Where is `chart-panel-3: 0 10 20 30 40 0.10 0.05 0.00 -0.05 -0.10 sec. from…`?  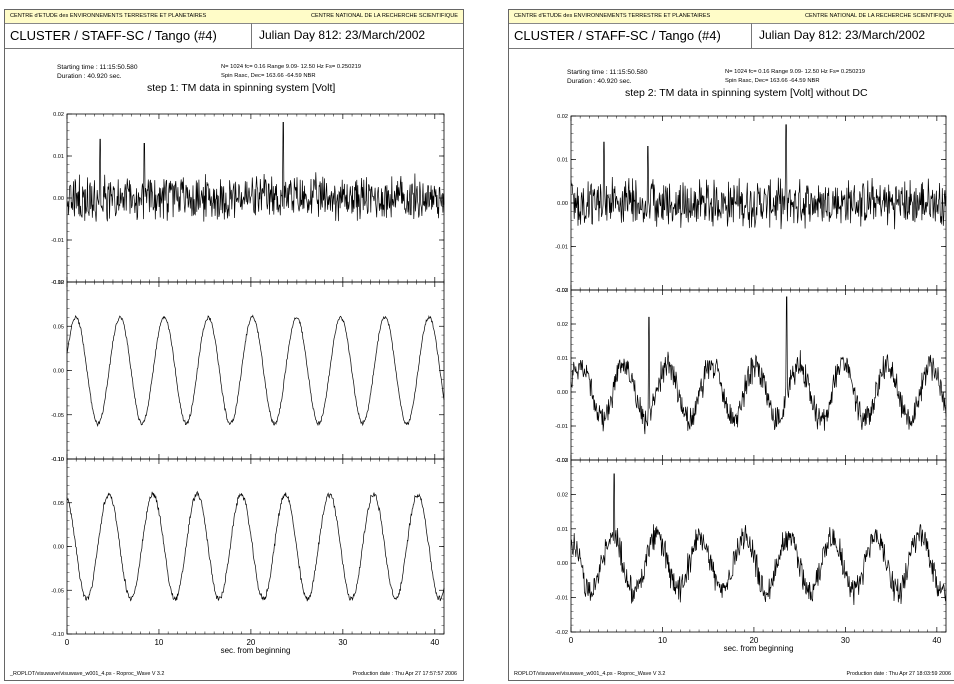
chart-panel-3: 0 10 20 30 40 0.10 0.05 0.00 -0.05 -0.10 sec. from… is located at coordinates (248, 556).